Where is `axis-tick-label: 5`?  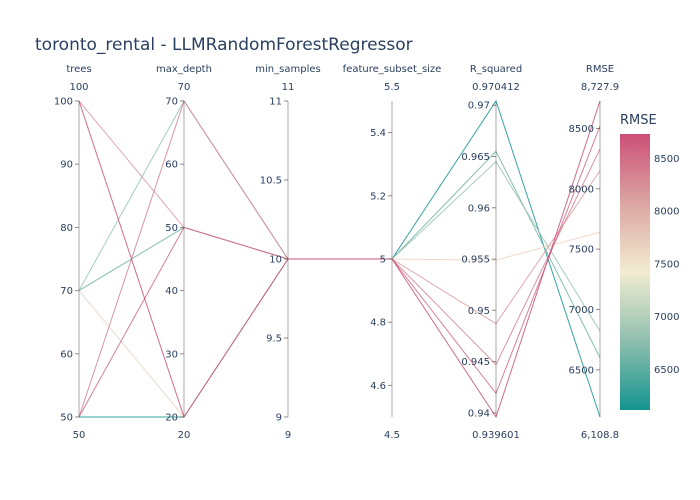 axis-tick-label: 5 is located at coordinates (383, 260).